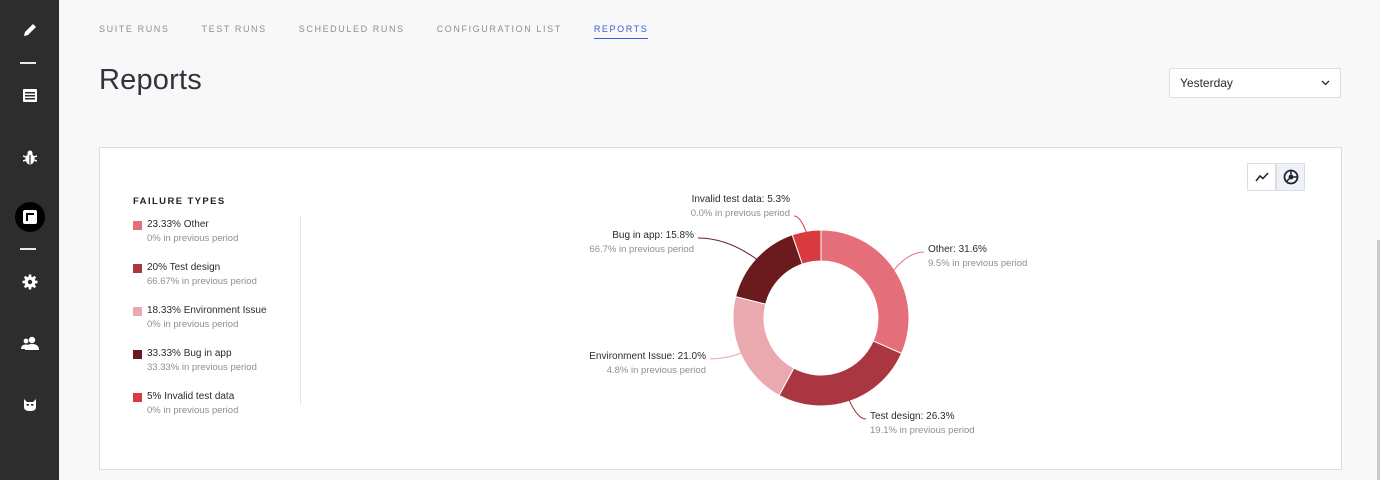 Image resolution: width=1380 pixels, height=480 pixels. I want to click on slice-previous-label: 0.0% in previous period, so click(740, 213).